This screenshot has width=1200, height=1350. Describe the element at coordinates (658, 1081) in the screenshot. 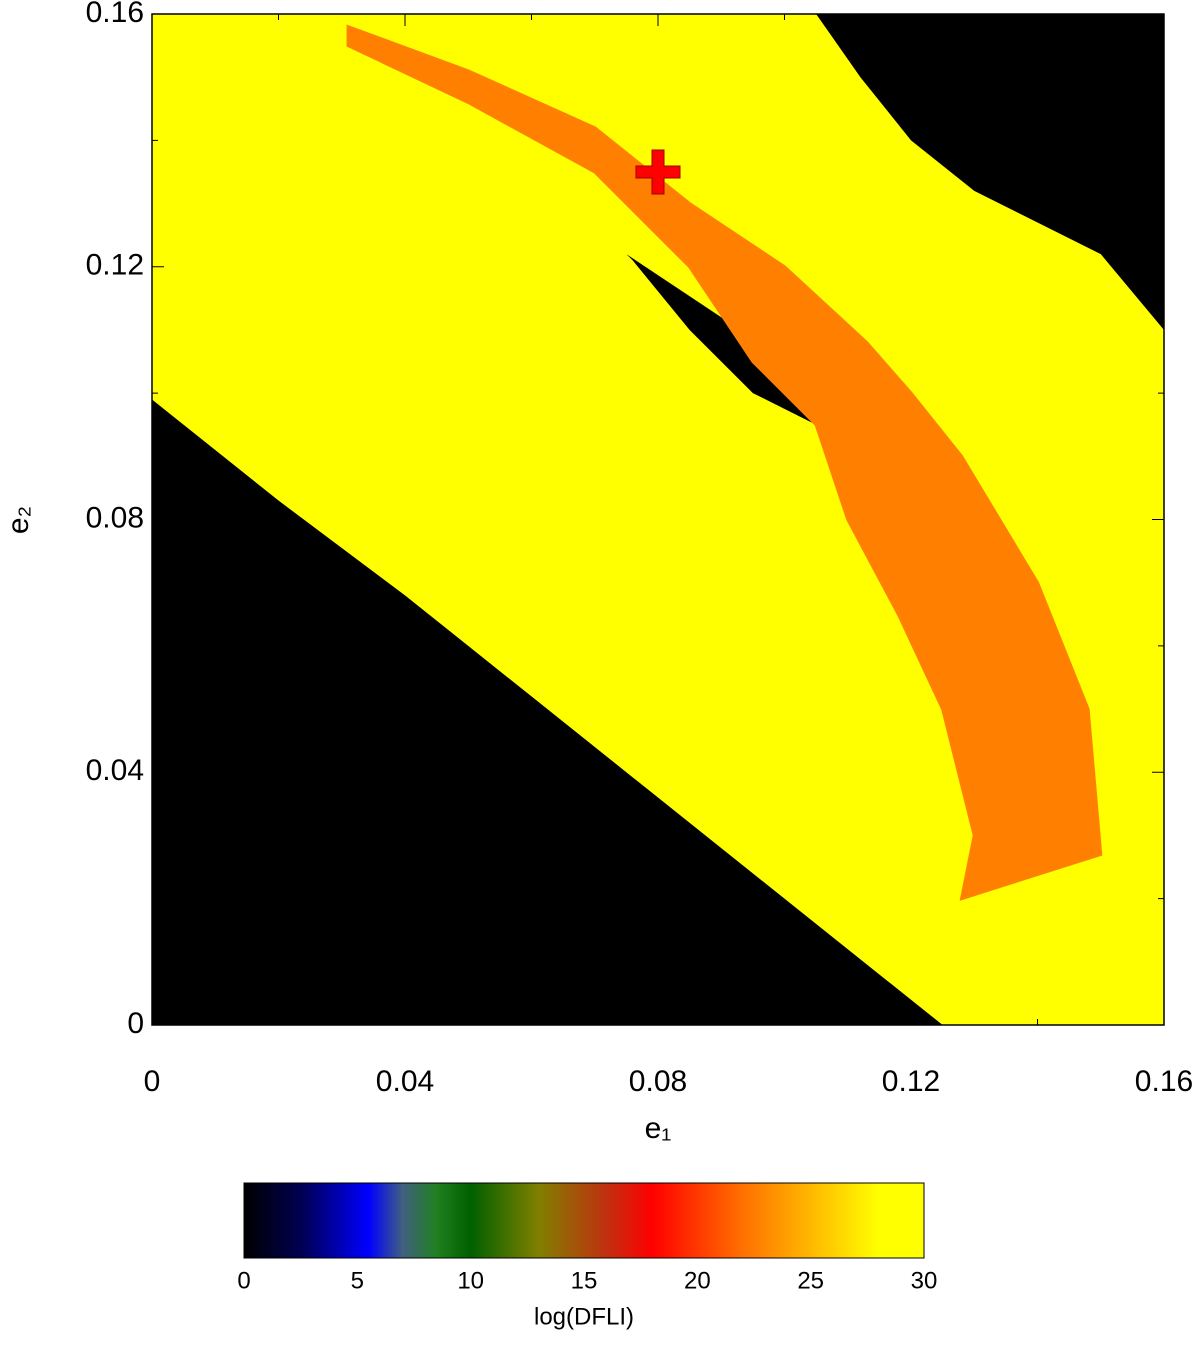

I see `x-tick-label: 0.08` at that location.